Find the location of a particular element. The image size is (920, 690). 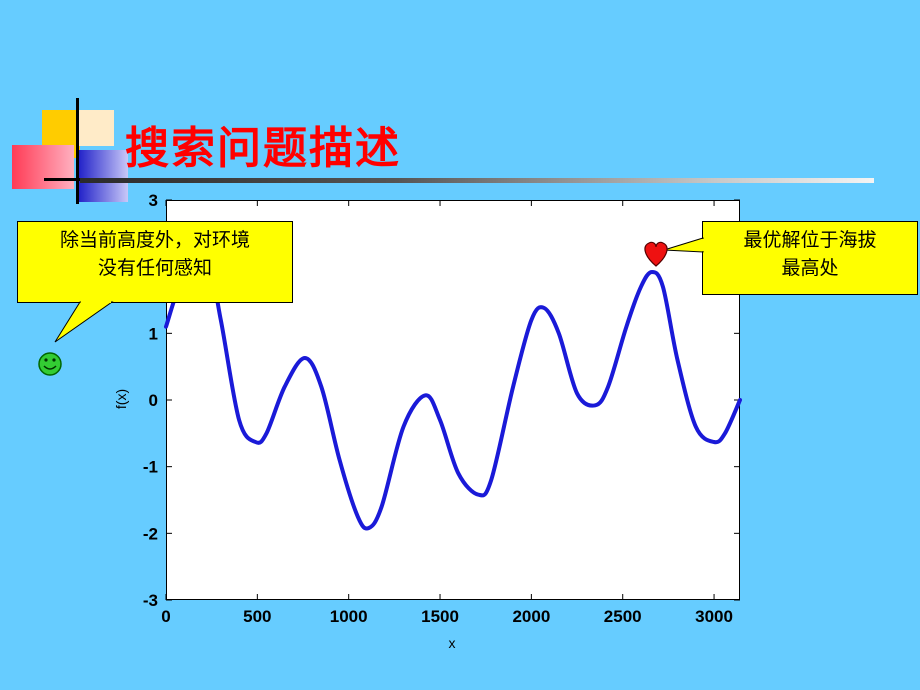

y-tick-label: -3 is located at coordinates (150, 600).